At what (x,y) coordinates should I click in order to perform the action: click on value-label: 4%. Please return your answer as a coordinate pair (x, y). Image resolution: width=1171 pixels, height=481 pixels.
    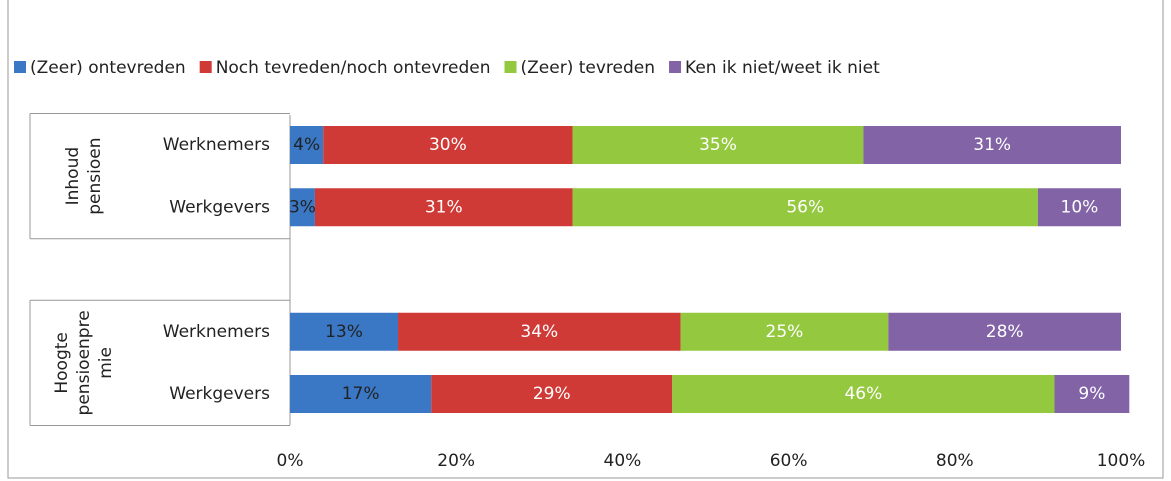
    Looking at the image, I should click on (306, 145).